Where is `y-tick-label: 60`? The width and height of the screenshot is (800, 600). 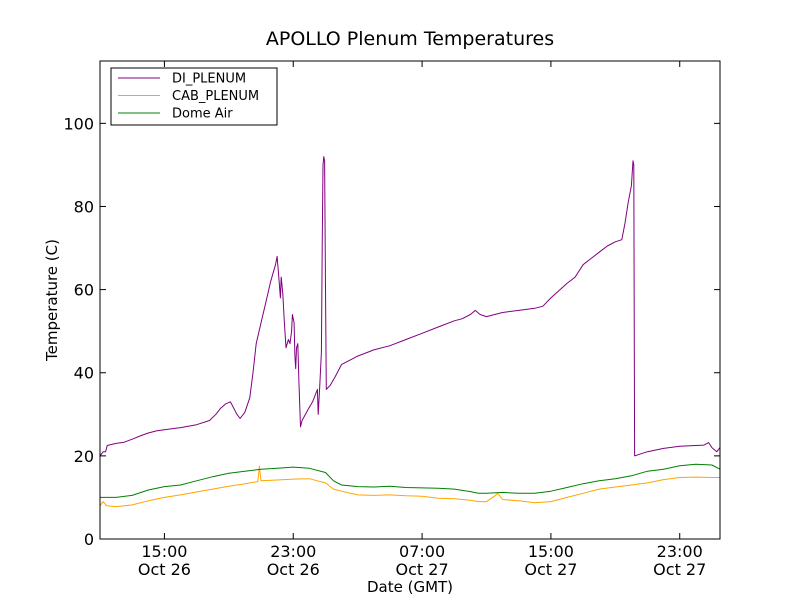
y-tick-label: 60 is located at coordinates (84, 290).